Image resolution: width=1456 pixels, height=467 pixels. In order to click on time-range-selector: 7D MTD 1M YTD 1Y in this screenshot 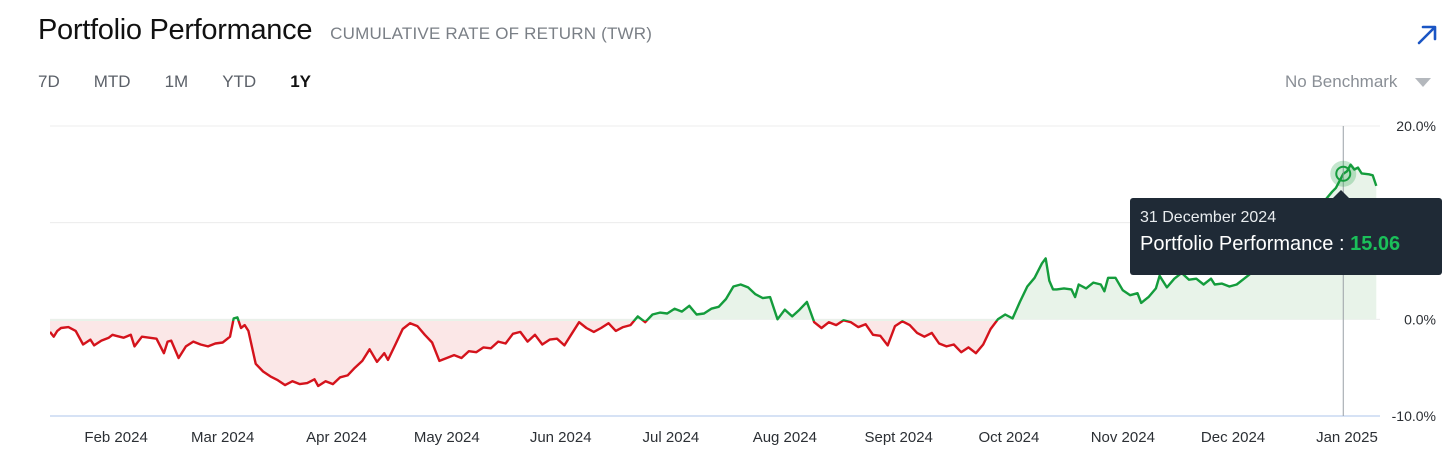, I will do `click(191, 82)`.